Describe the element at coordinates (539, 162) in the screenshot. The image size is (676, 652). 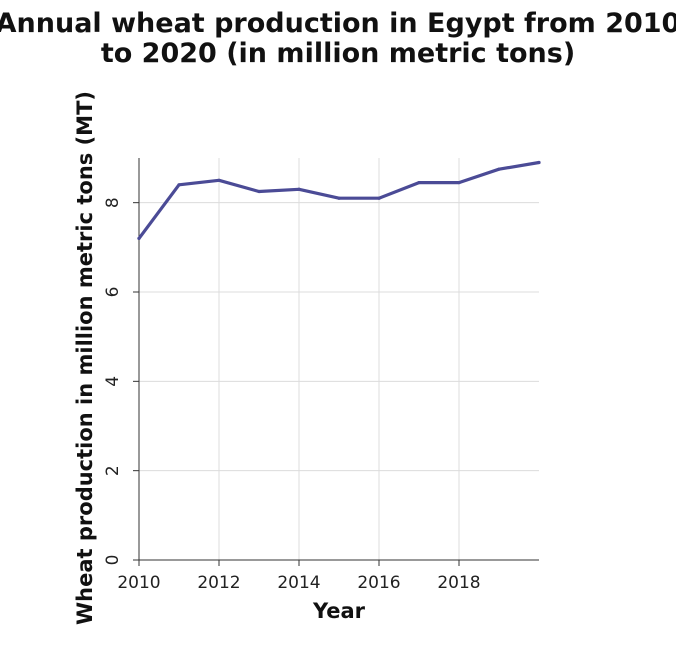
I see `data-point-2020` at that location.